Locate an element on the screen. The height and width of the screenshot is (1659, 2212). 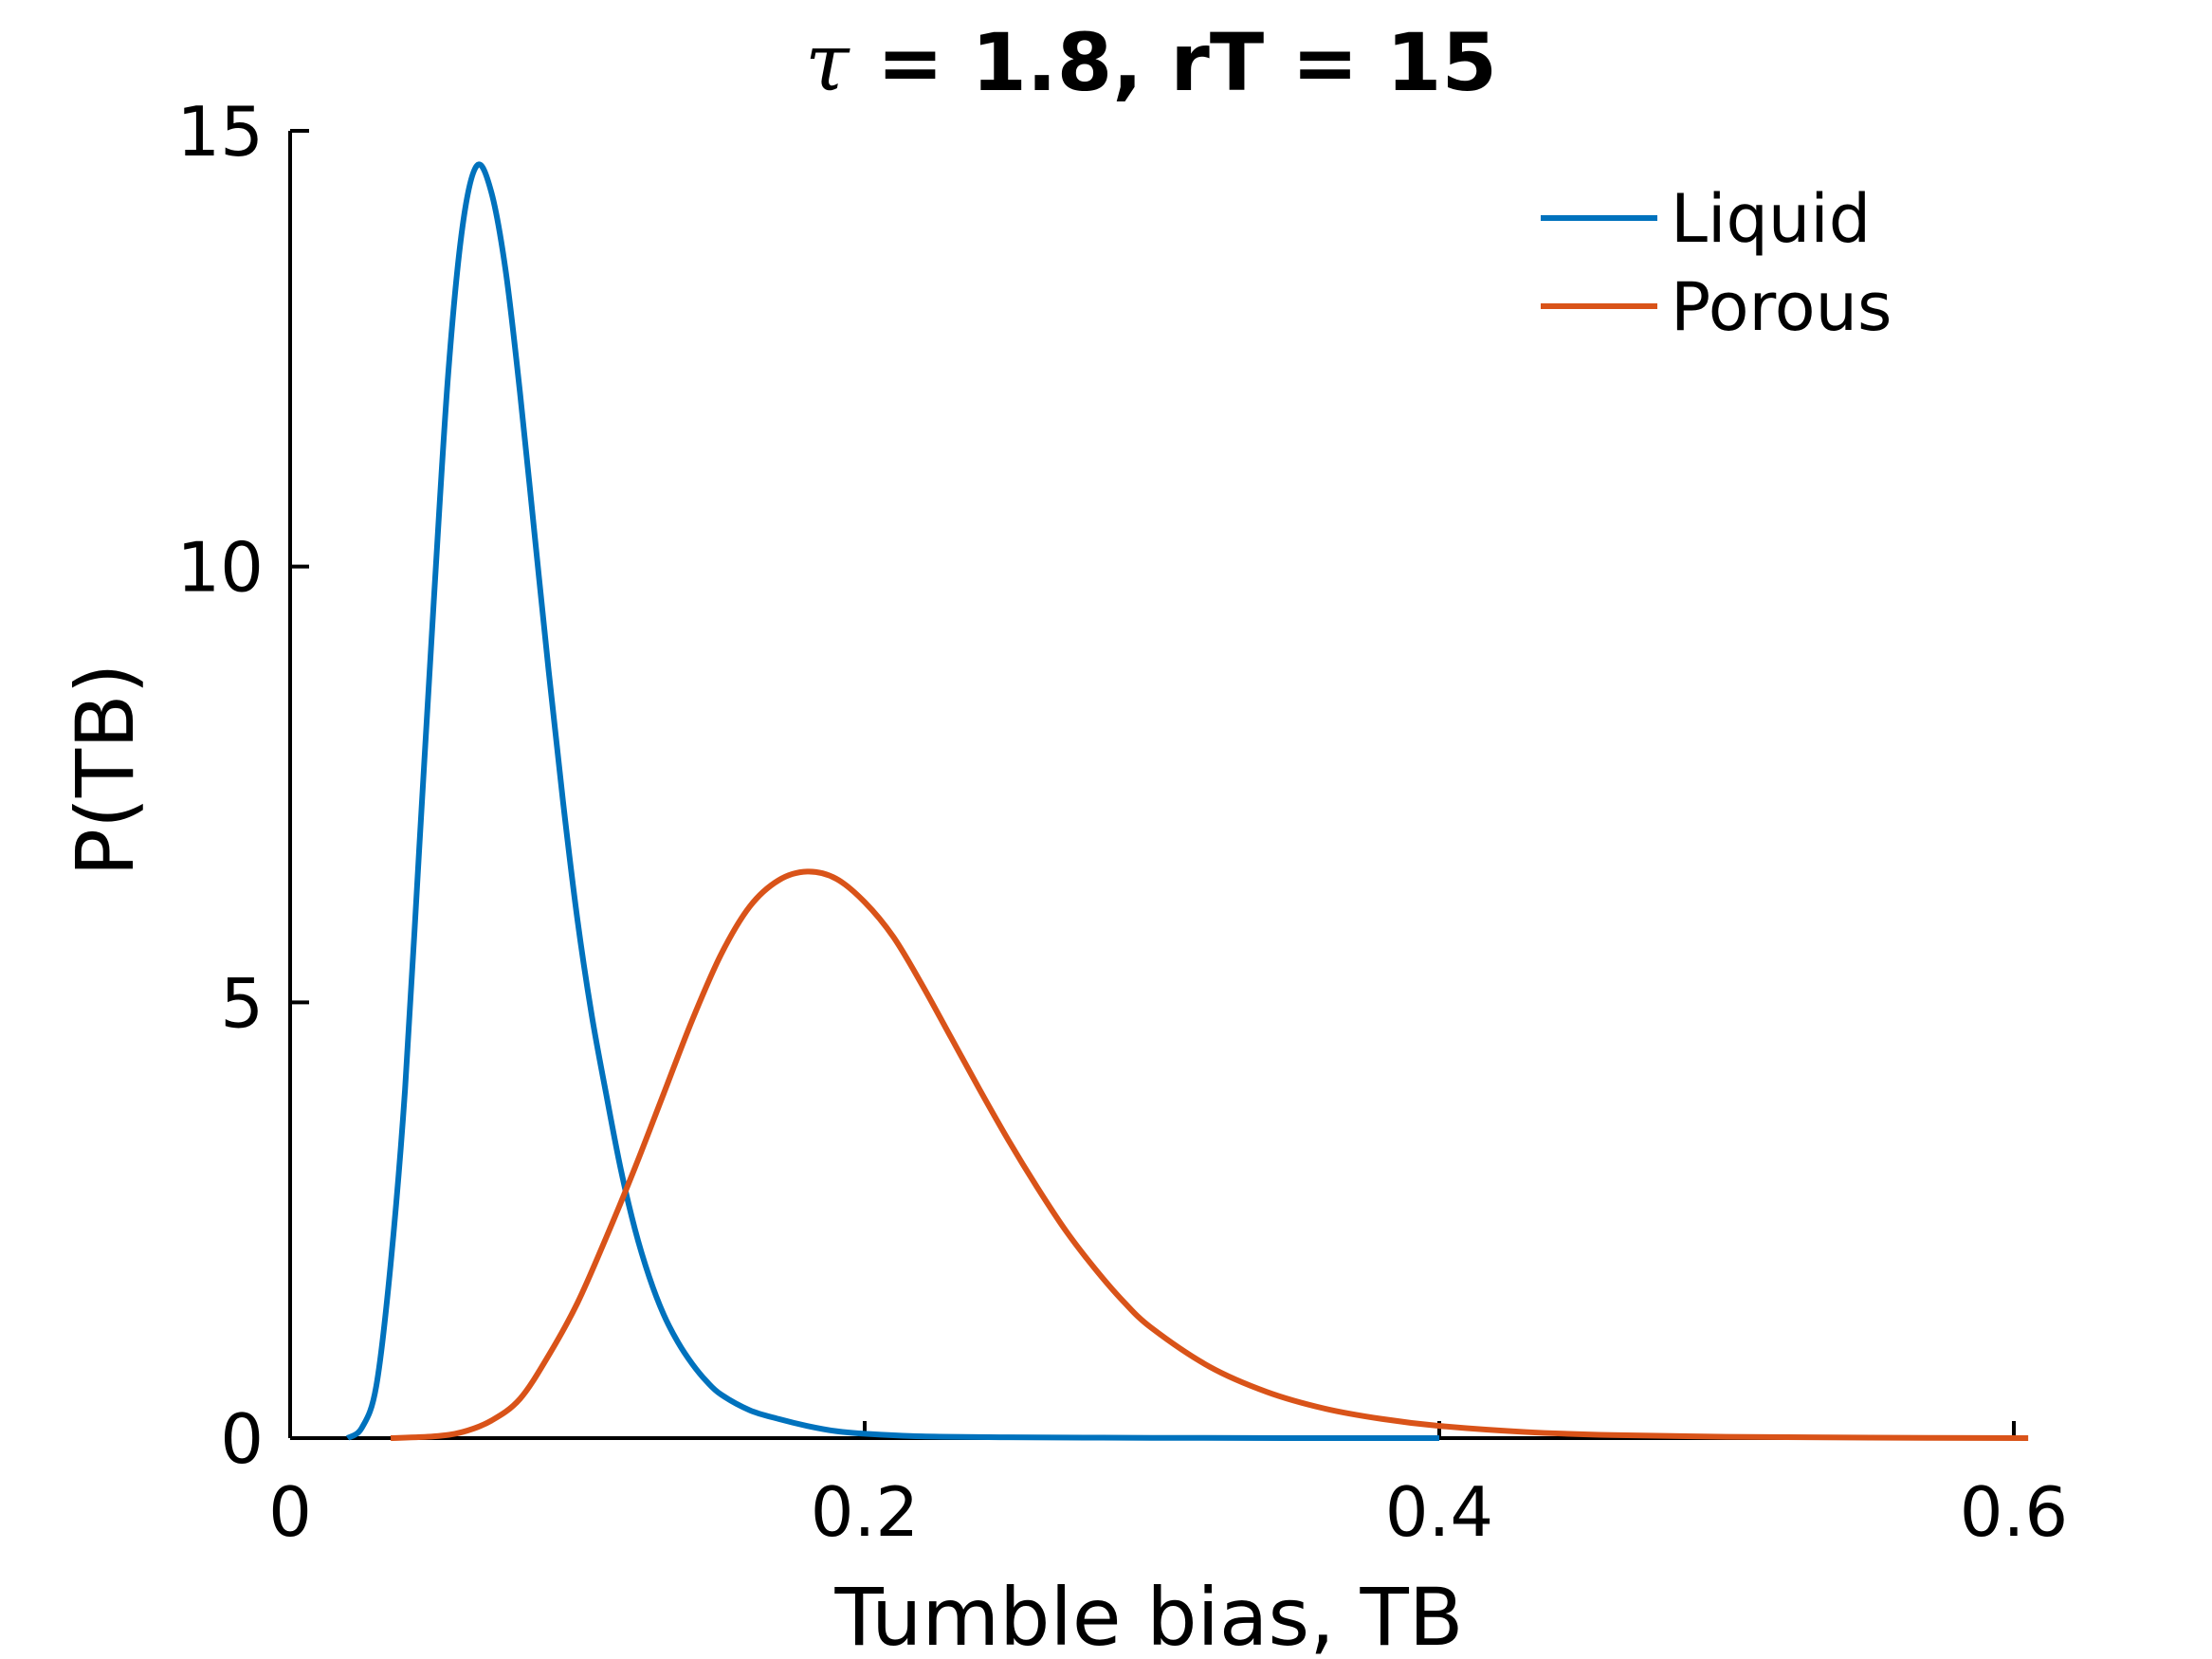
y-axis-label: P(TB) is located at coordinates (105, 769).